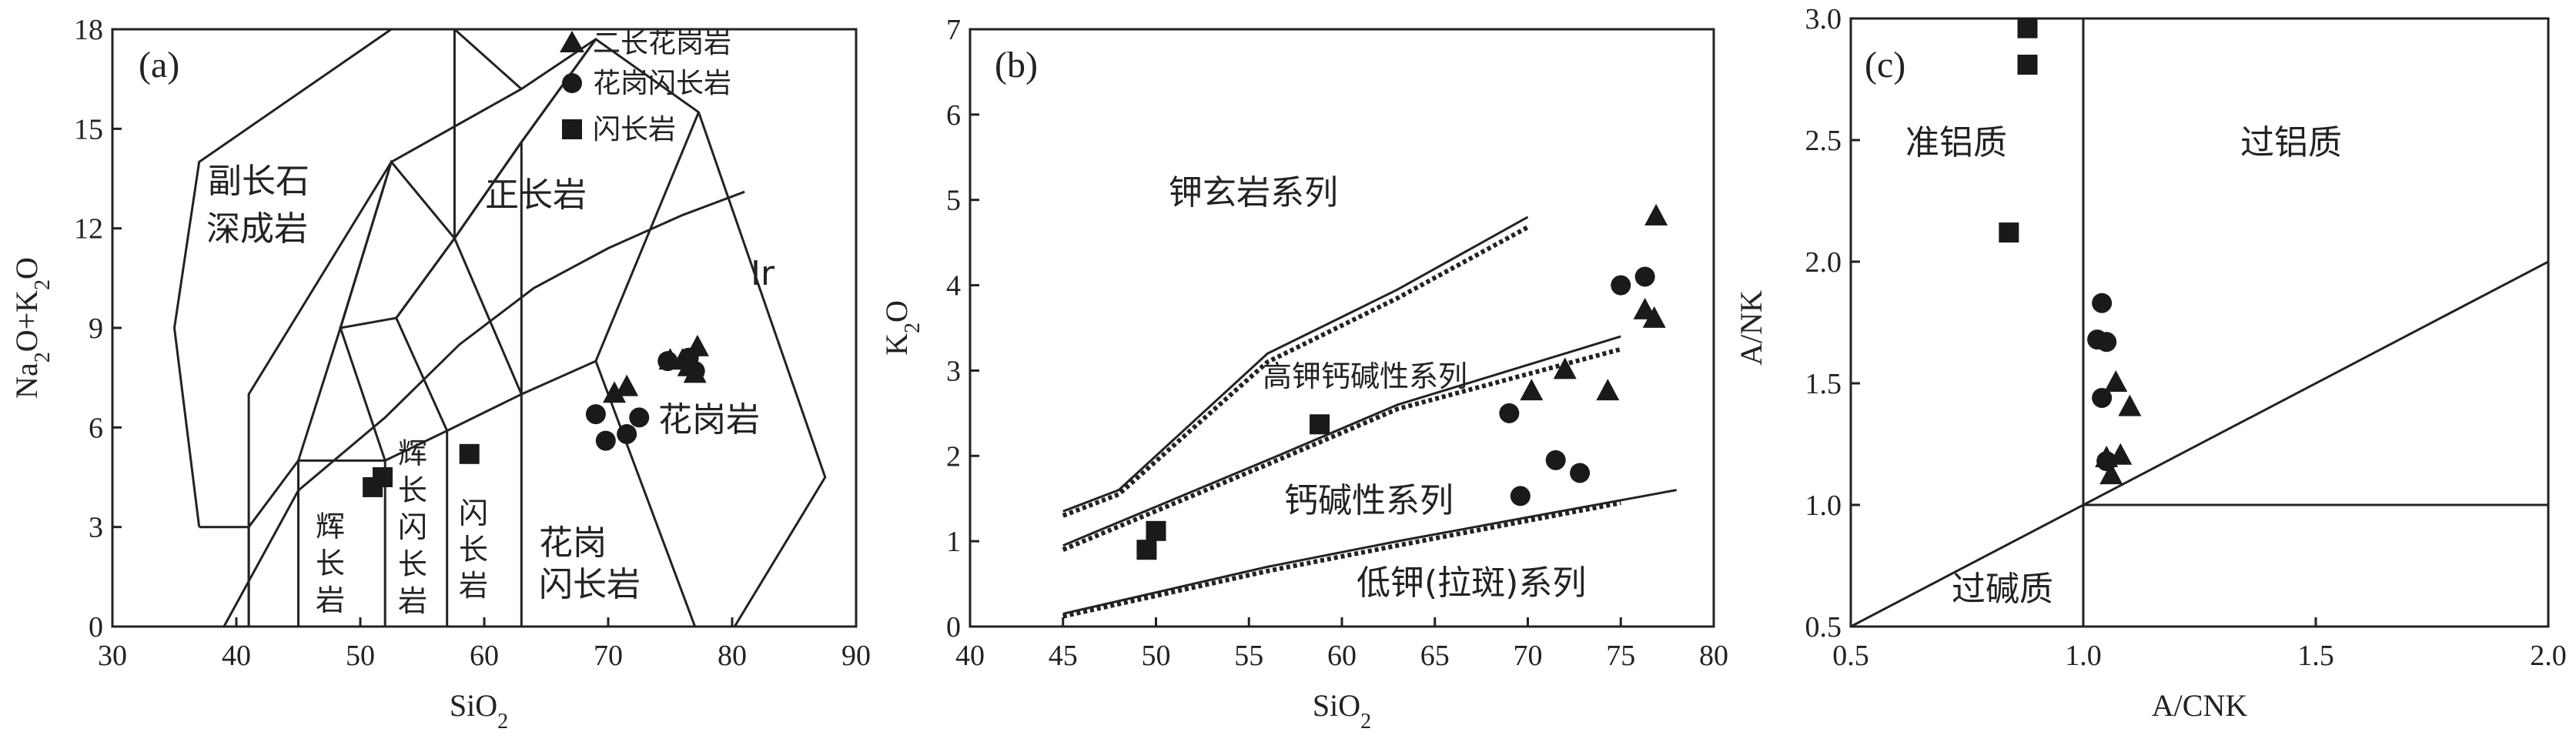  Describe the element at coordinates (2200, 705) in the screenshot. I see `panel-c-x-axis-label: A/CNK` at that location.